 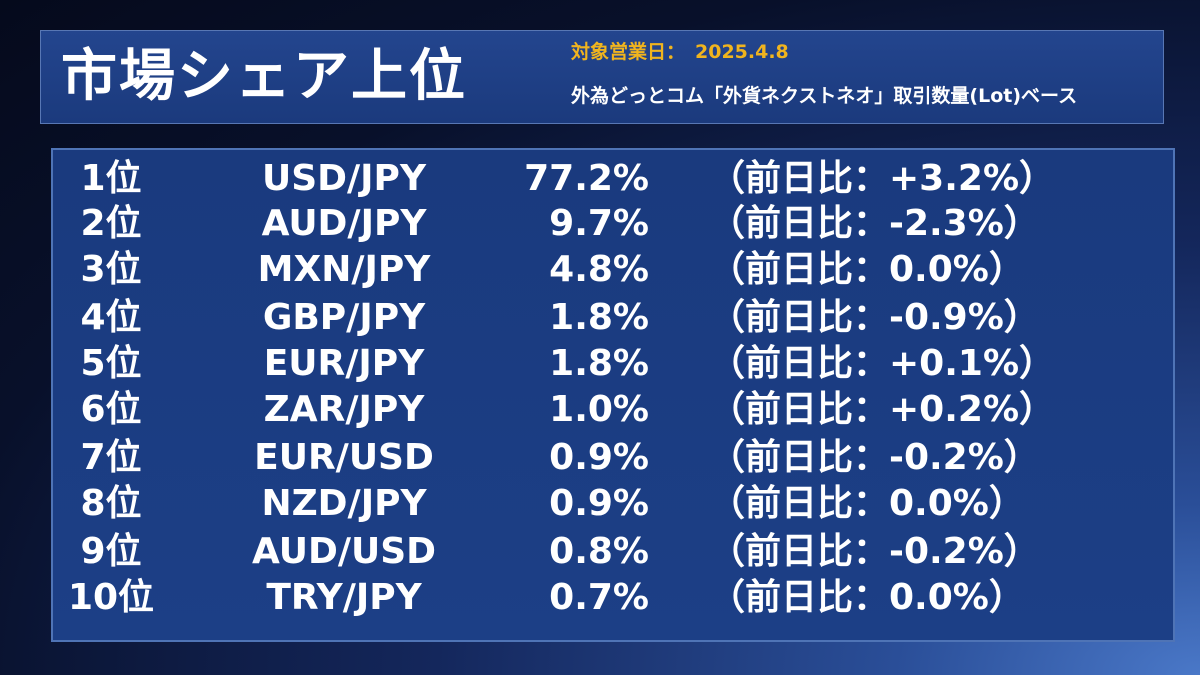 I want to click on ranking-row: 7位 EUR/USD 0.9% （前日比：-0.2%）, so click(x=613, y=458).